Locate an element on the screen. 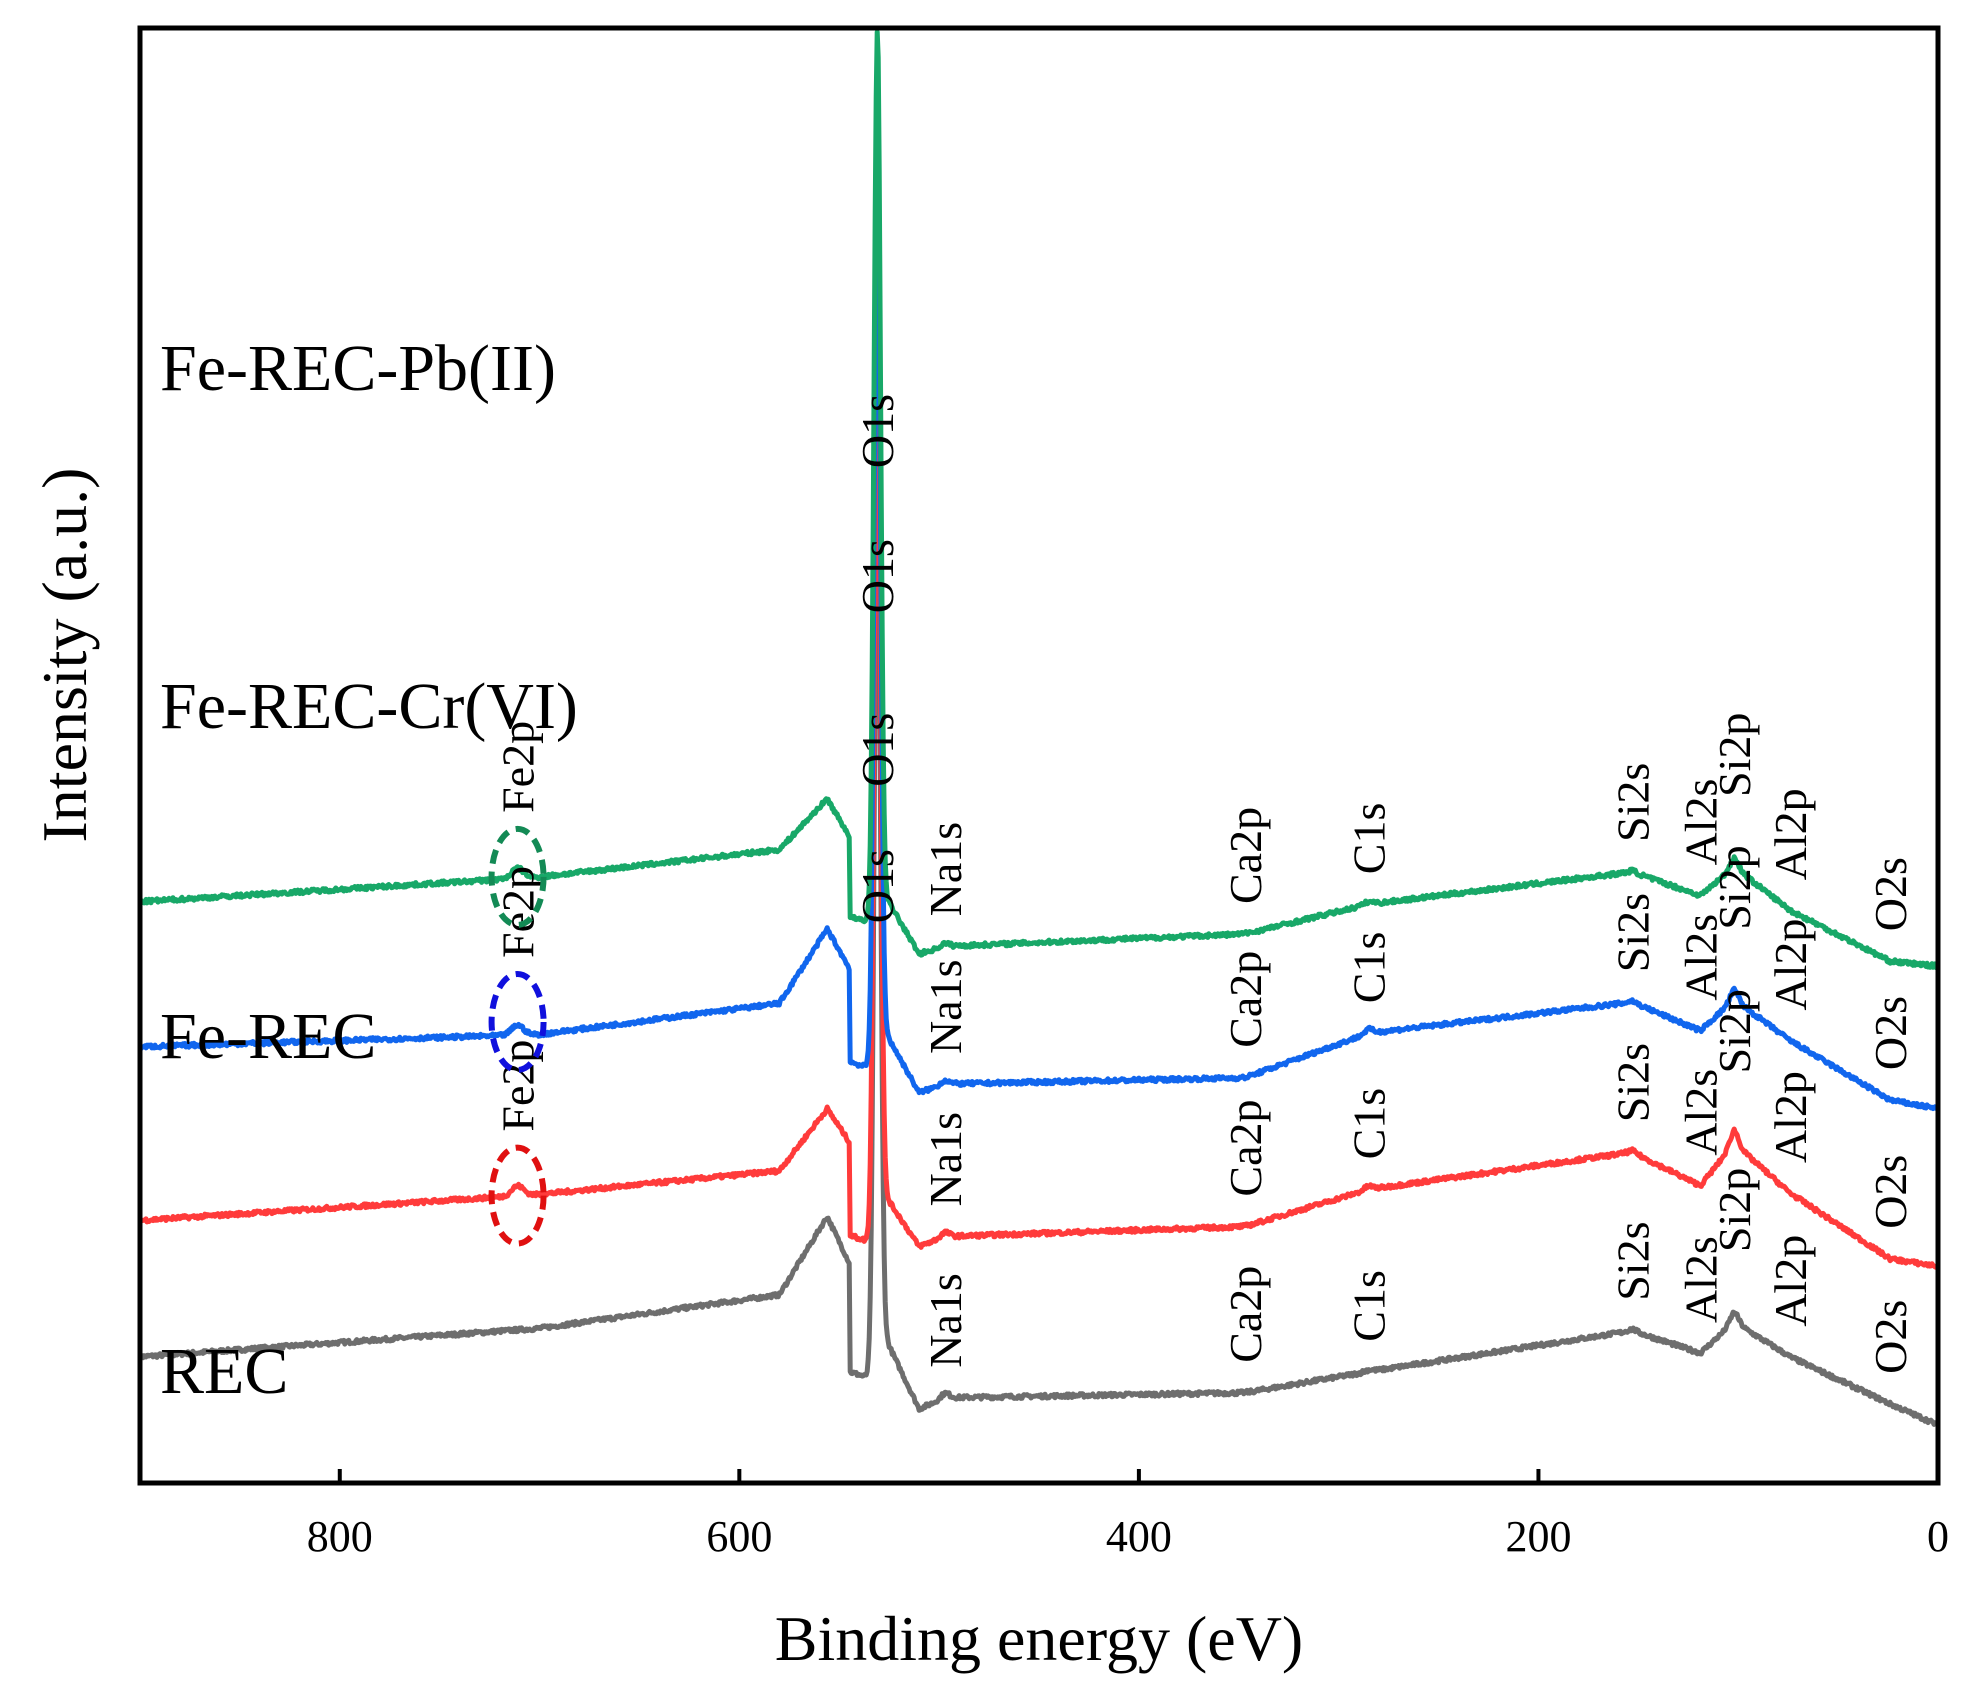 This screenshot has height=1703, width=1966. peak-label-Al2p-3: Al2p is located at coordinates (1790, 834).